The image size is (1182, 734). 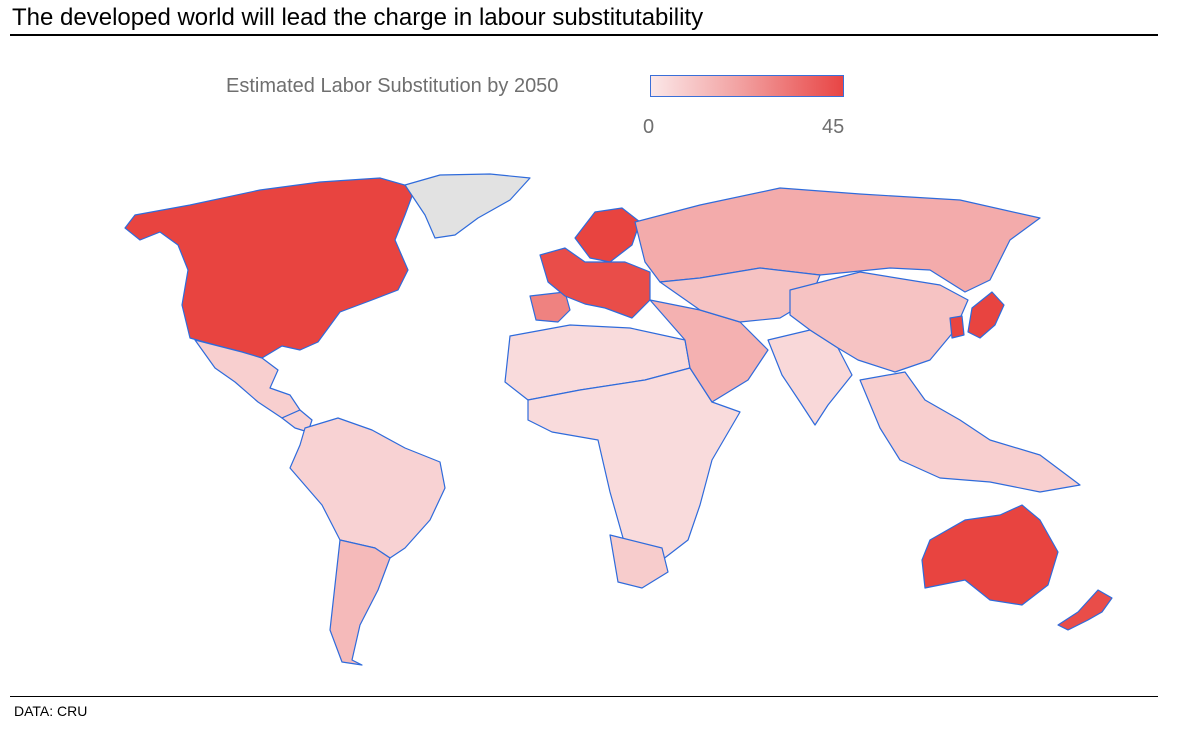 I want to click on region-southeast-asia, so click(x=970, y=432).